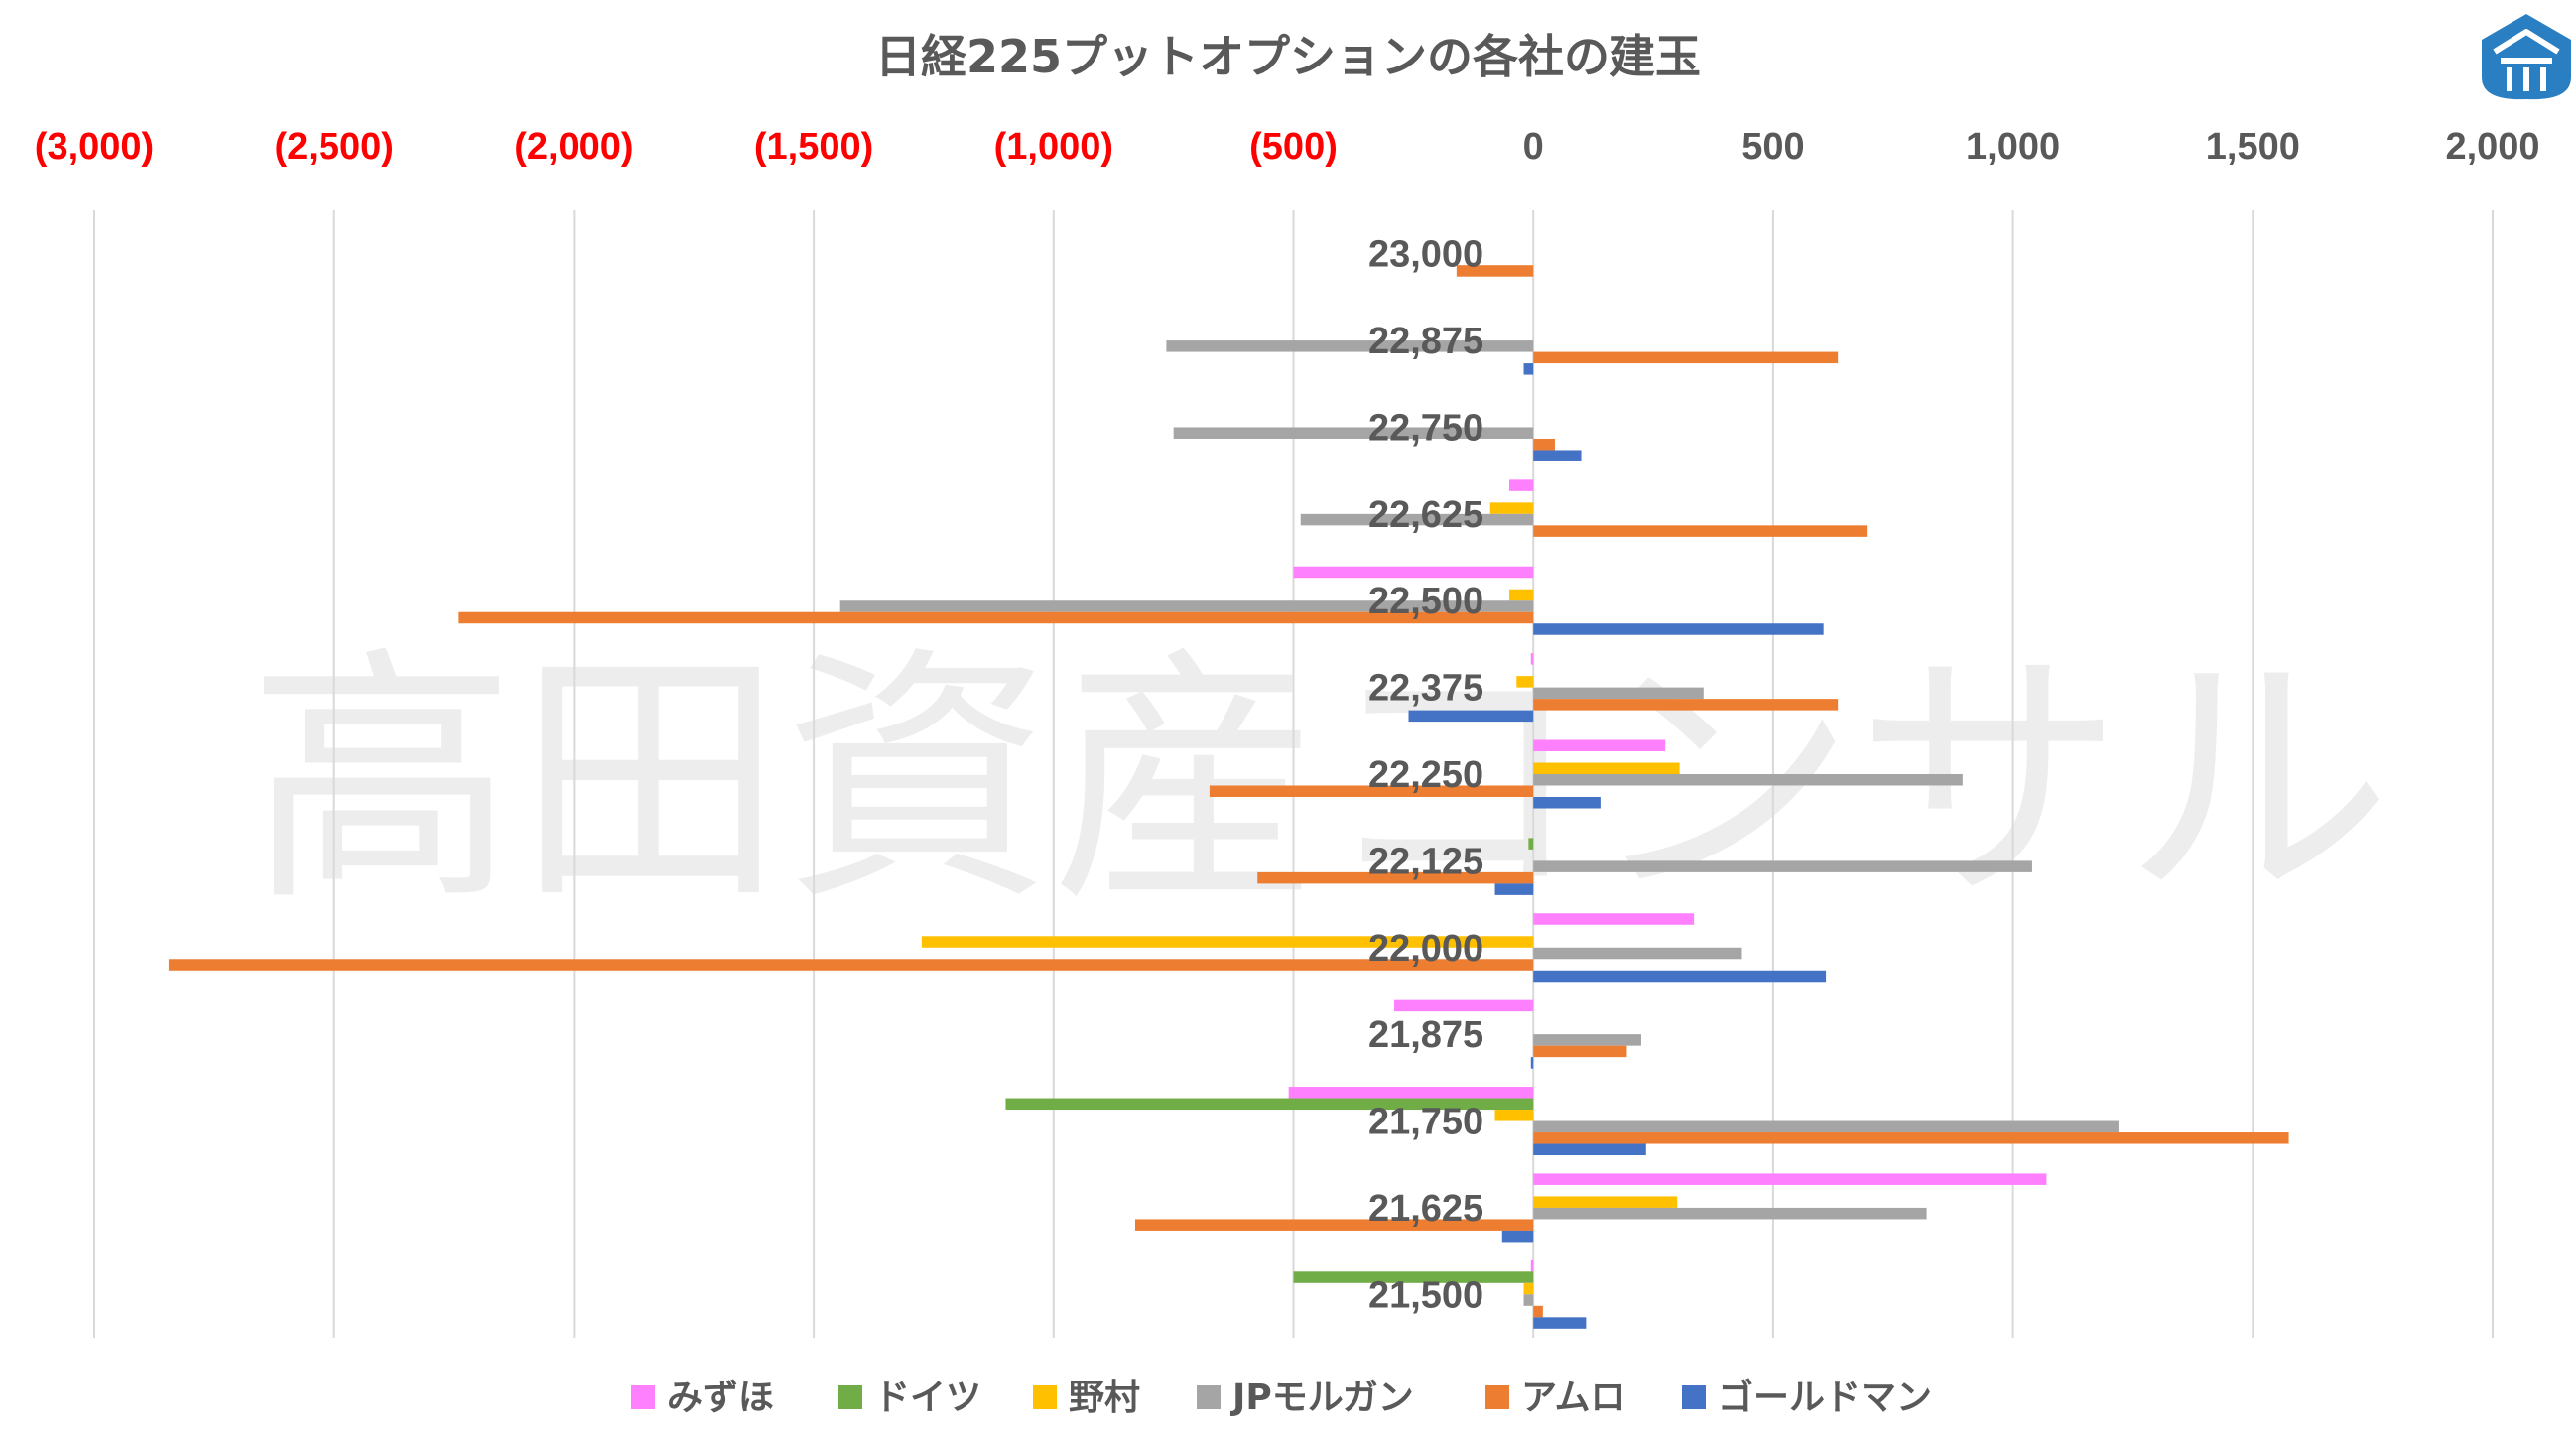  I want to click on logo-icon, so click(2527, 57).